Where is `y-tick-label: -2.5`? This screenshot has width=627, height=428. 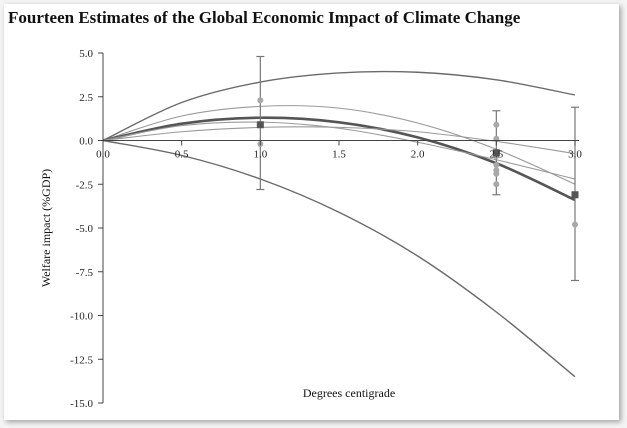
y-tick-label: -2.5 is located at coordinates (85, 185).